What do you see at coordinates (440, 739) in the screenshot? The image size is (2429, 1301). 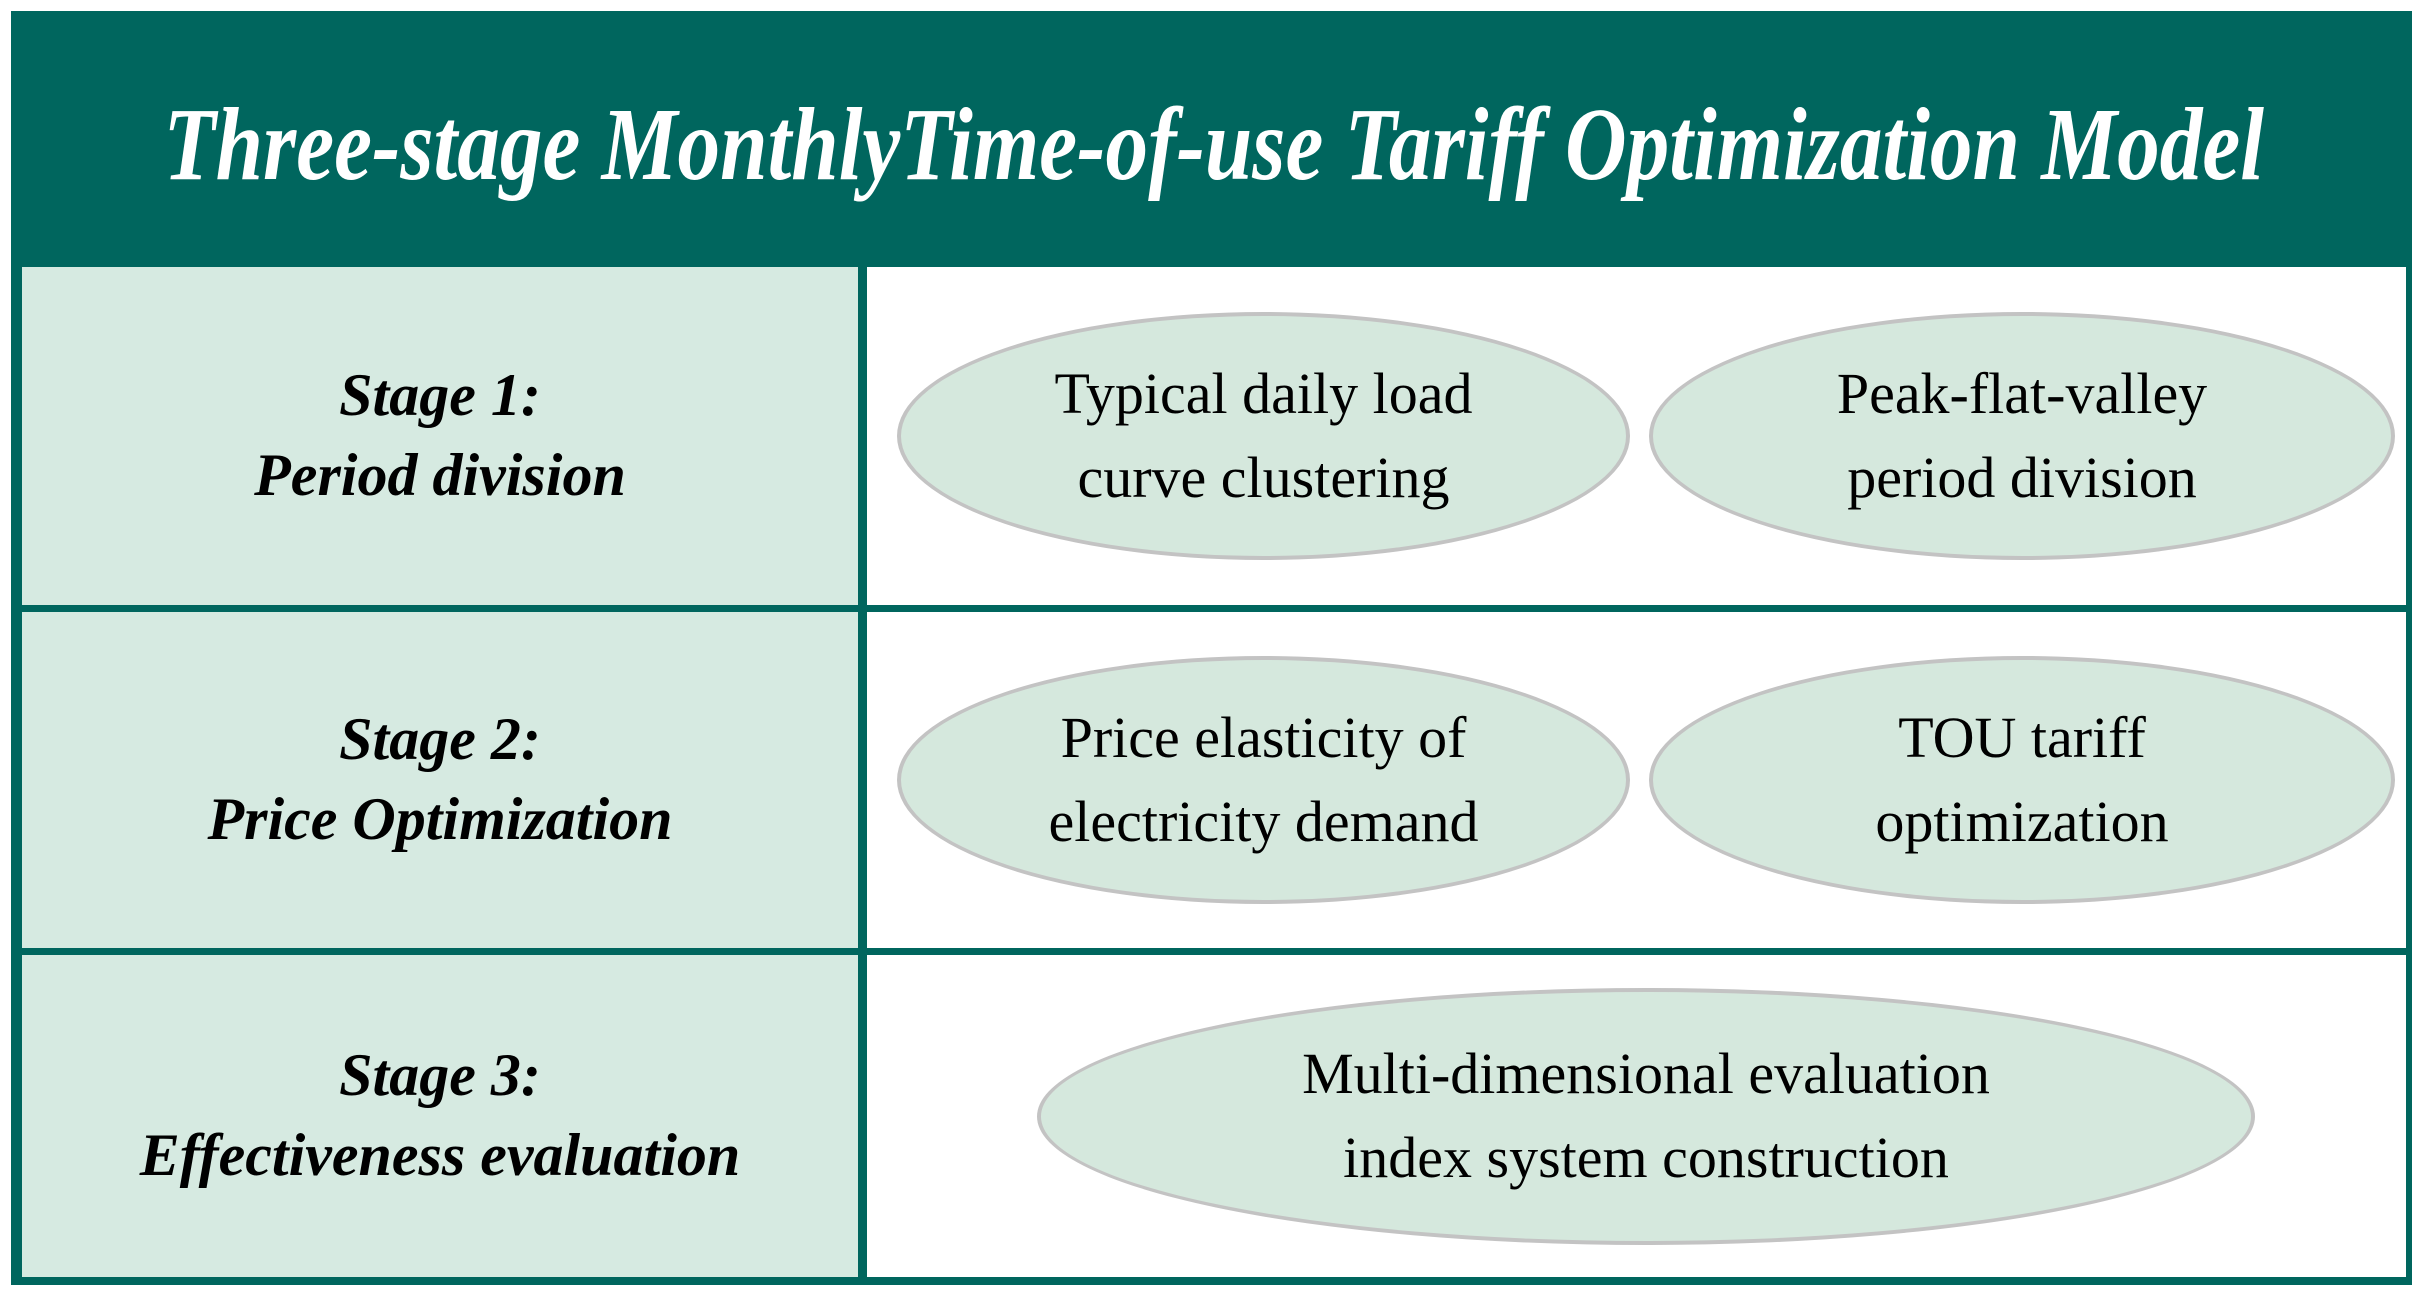 I see `stage-2-title: Stage 2:` at bounding box center [440, 739].